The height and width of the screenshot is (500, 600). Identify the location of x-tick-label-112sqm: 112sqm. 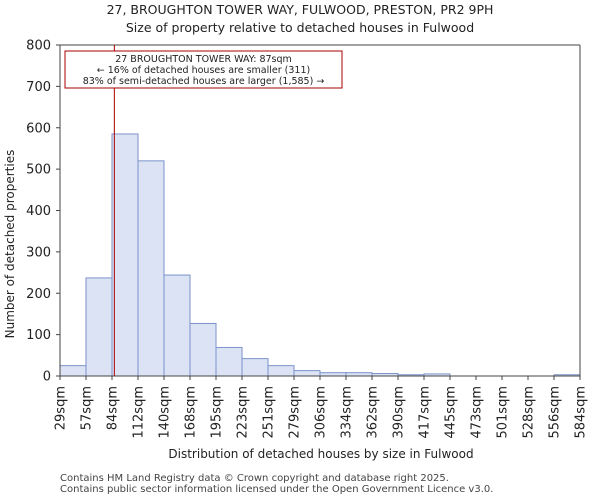
(139, 412).